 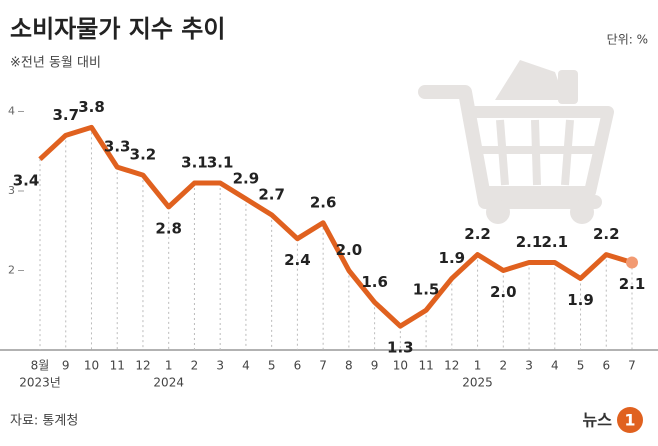 What do you see at coordinates (143, 155) in the screenshot?
I see `value-label: 3.2` at bounding box center [143, 155].